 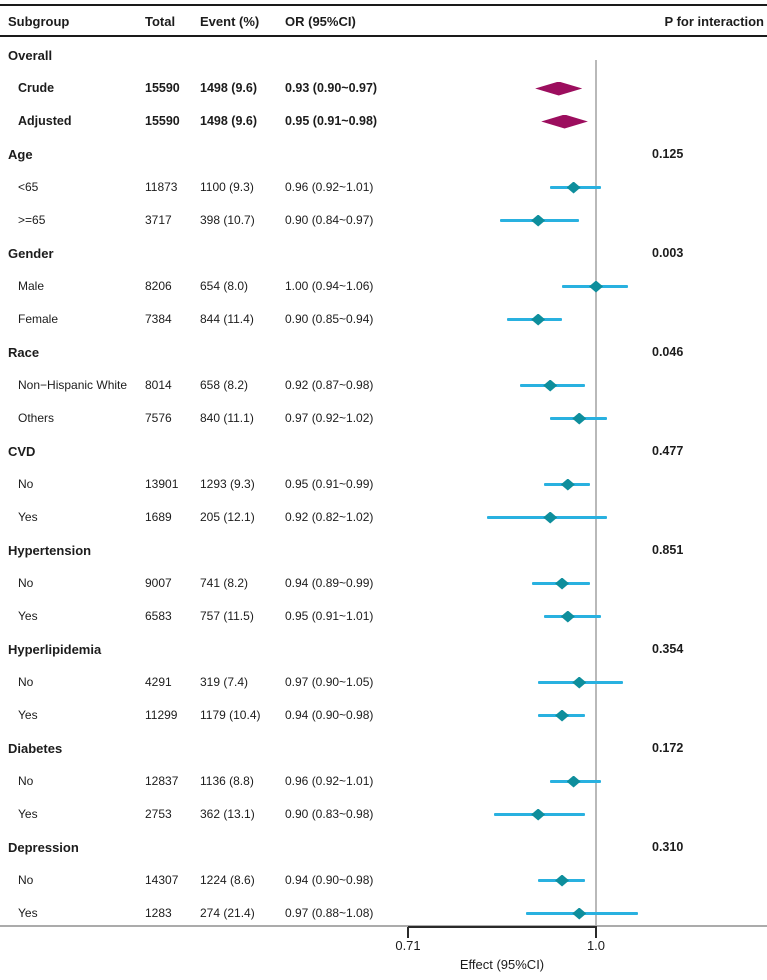 I want to click on row-or-value: 0.95 (0.91~0.99), so click(x=329, y=484).